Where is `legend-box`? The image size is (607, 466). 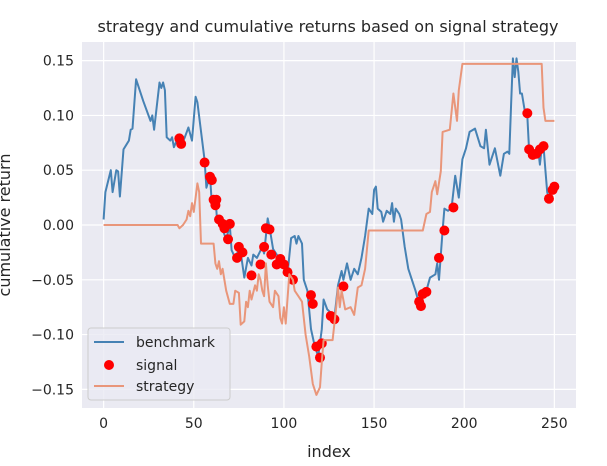
legend-box is located at coordinates (159, 364).